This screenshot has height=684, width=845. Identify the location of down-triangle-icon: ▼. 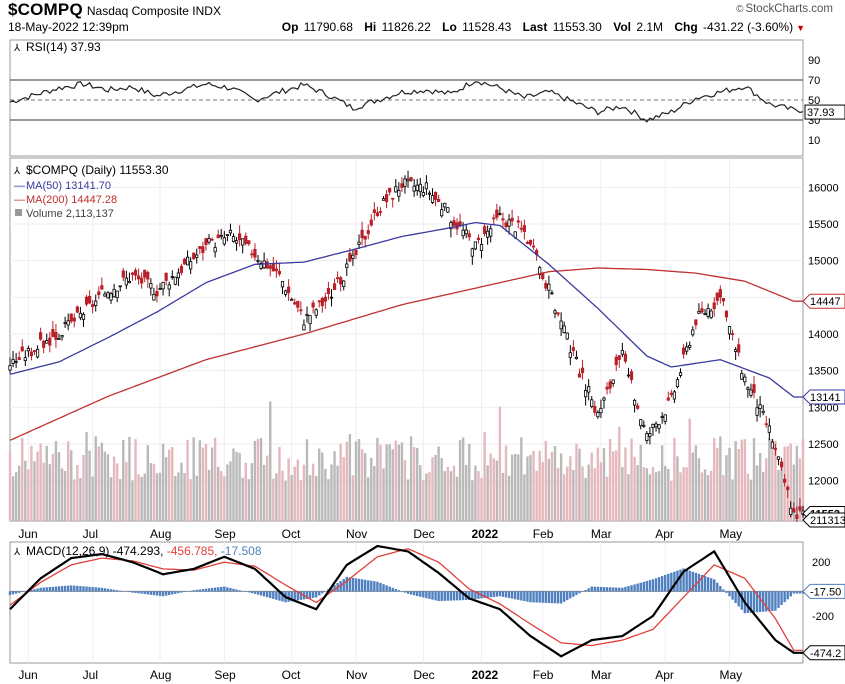
(800, 28).